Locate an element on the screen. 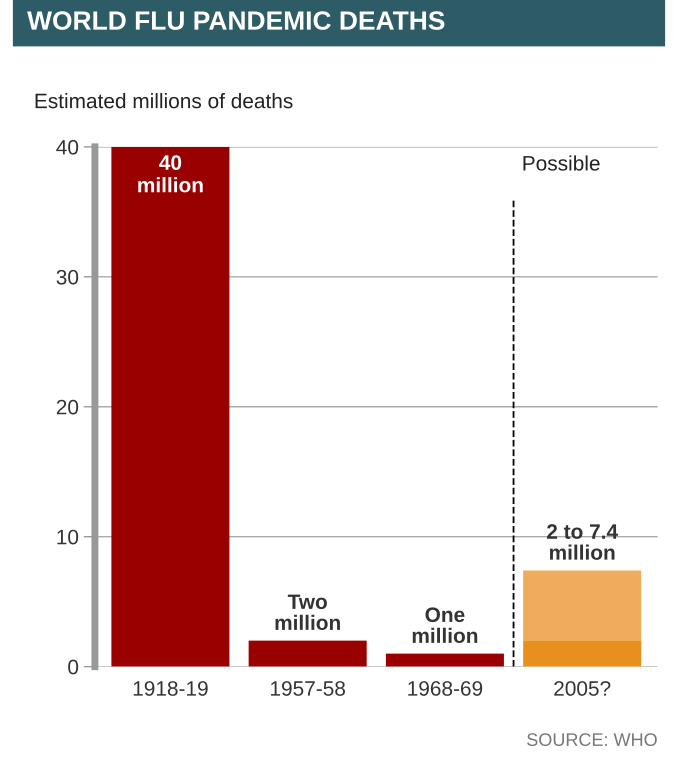  y-tick-label: 10 is located at coordinates (67, 537).